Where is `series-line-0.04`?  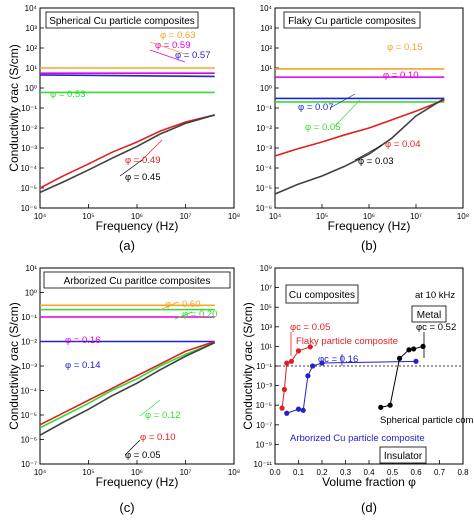 series-line-0.04 is located at coordinates (360, 128).